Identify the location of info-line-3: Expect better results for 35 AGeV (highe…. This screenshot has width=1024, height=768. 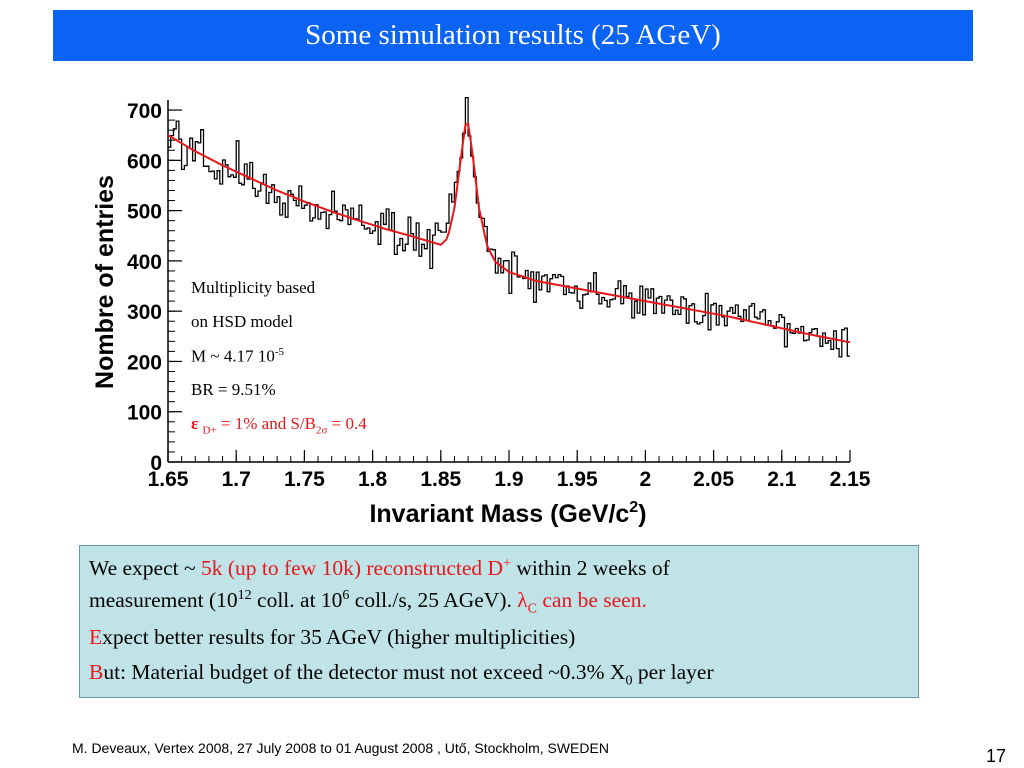
(332, 637).